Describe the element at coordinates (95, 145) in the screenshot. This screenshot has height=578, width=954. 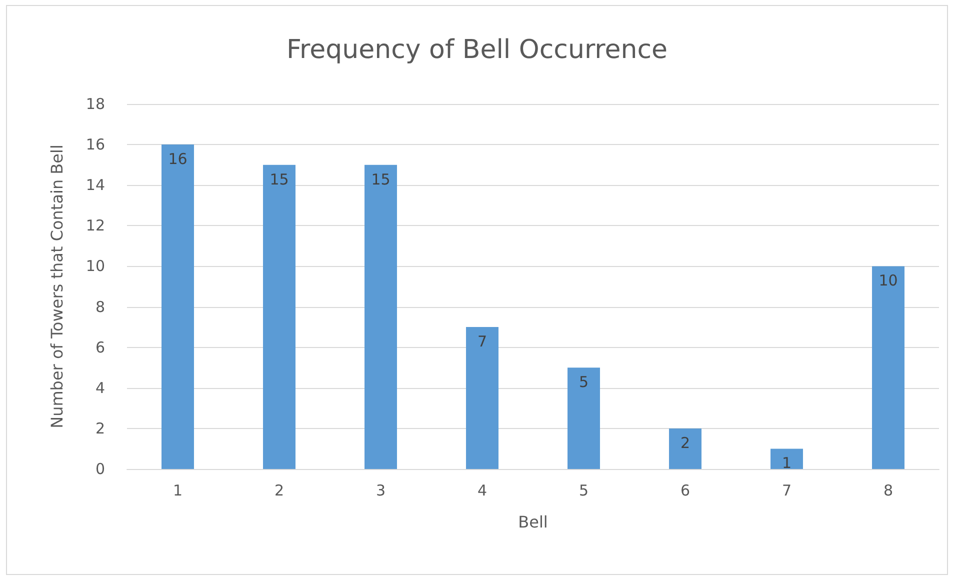
I see `y-tick-label: 16` at that location.